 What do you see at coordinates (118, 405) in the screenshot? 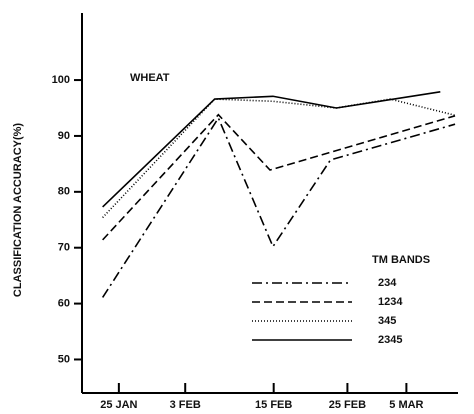
I see `x-tick-label: 25 JAN` at bounding box center [118, 405].